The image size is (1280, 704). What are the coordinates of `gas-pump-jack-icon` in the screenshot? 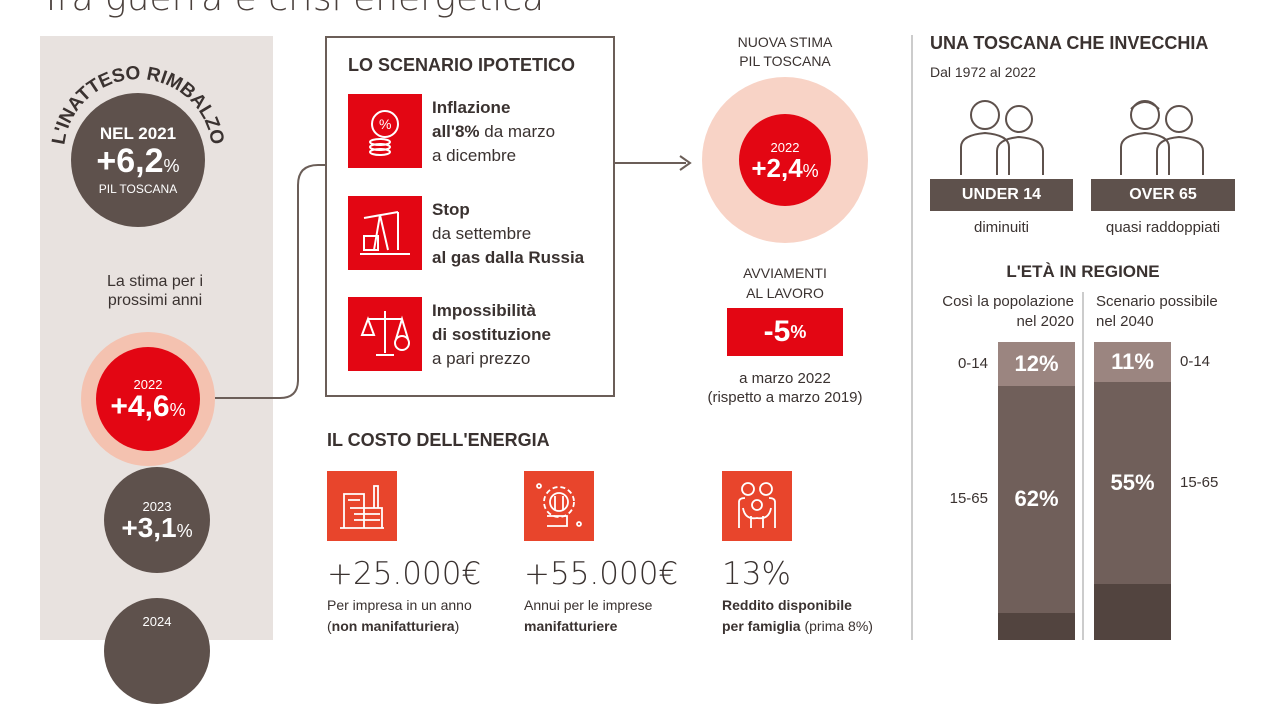 It's located at (385, 233).